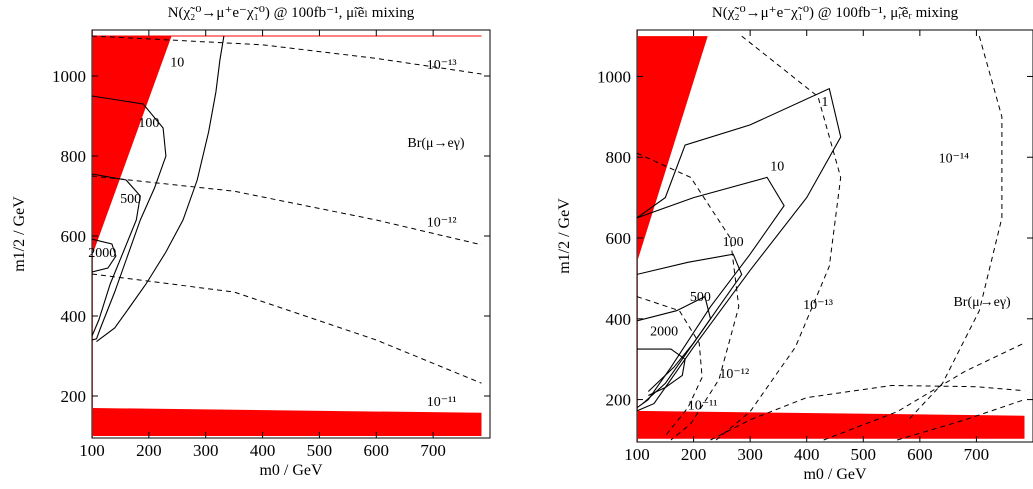 Image resolution: width=1033 pixels, height=489 pixels. What do you see at coordinates (700, 297) in the screenshot?
I see `event-contour-label-3: 500` at bounding box center [700, 297].